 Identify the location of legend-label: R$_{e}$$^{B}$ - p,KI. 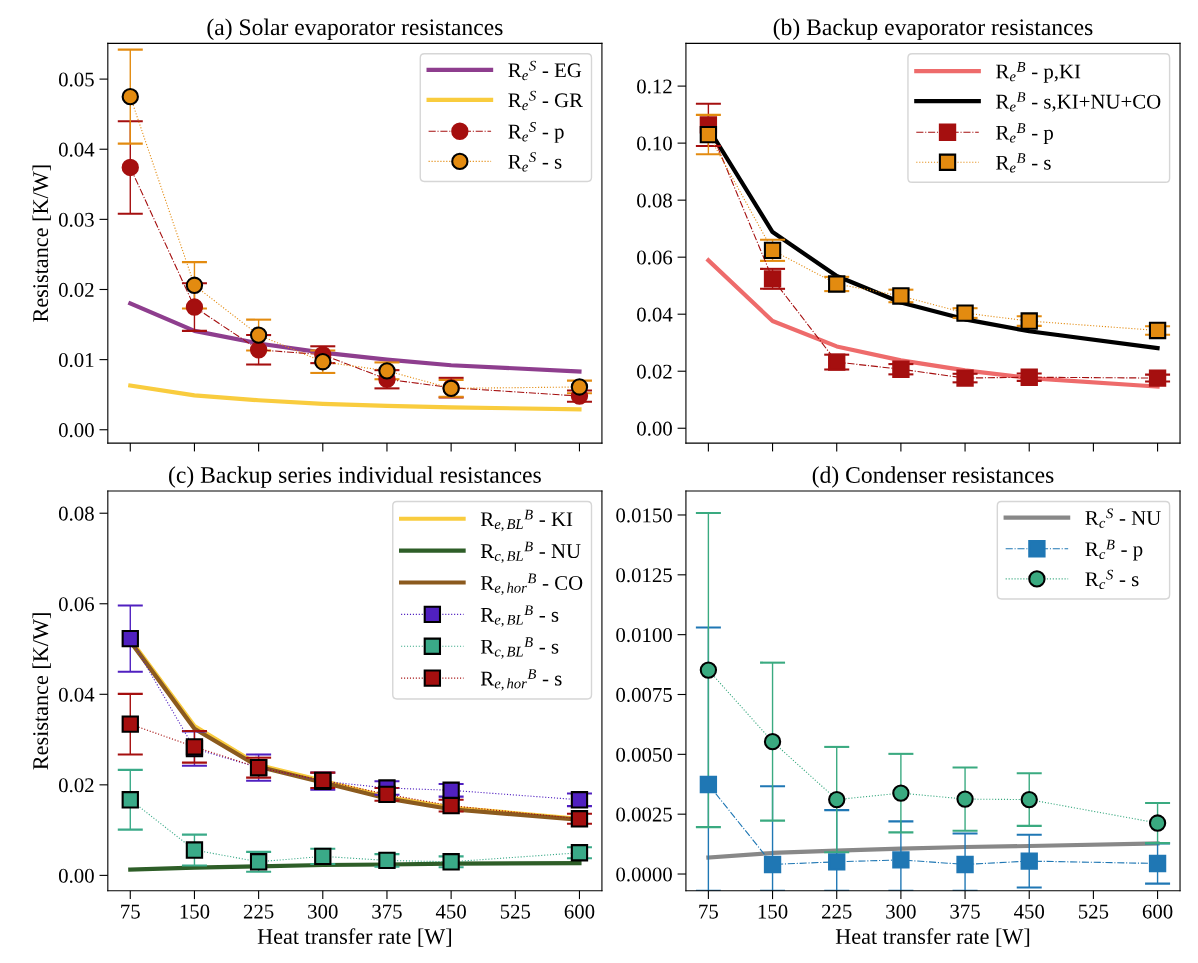
(1038, 72).